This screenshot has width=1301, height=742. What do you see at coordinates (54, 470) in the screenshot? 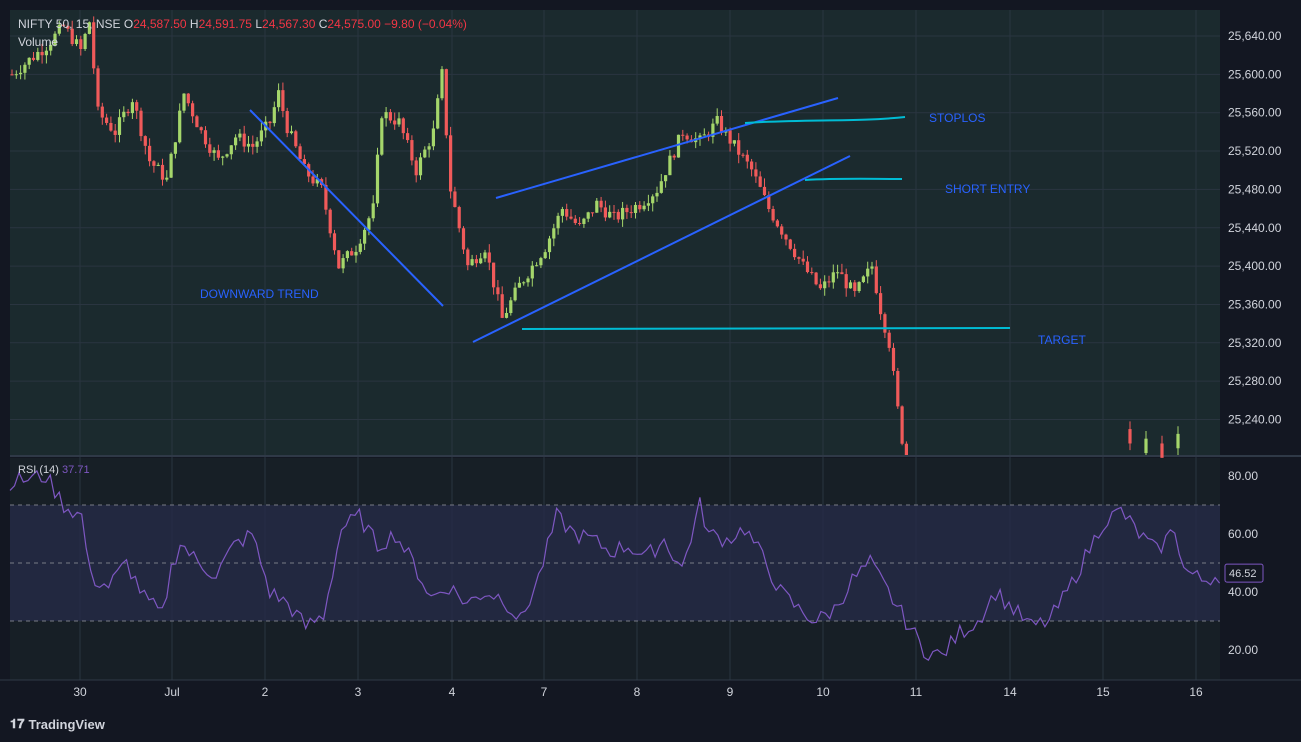
I see `rsi-legend: RSI (14) 37.71` at bounding box center [54, 470].